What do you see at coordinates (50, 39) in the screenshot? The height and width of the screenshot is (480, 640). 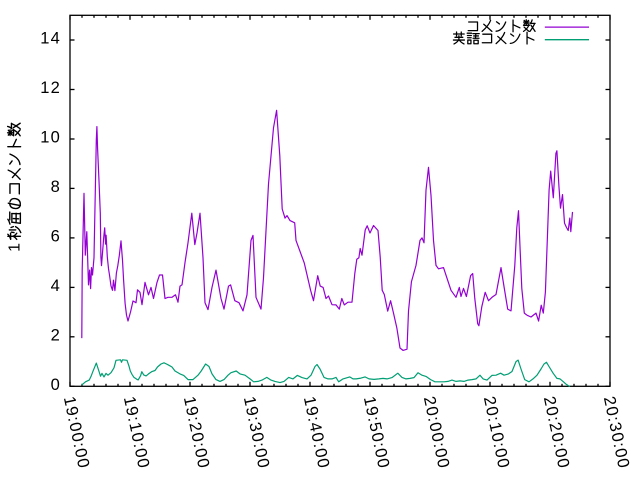 I see `svg-text: 14` at bounding box center [50, 39].